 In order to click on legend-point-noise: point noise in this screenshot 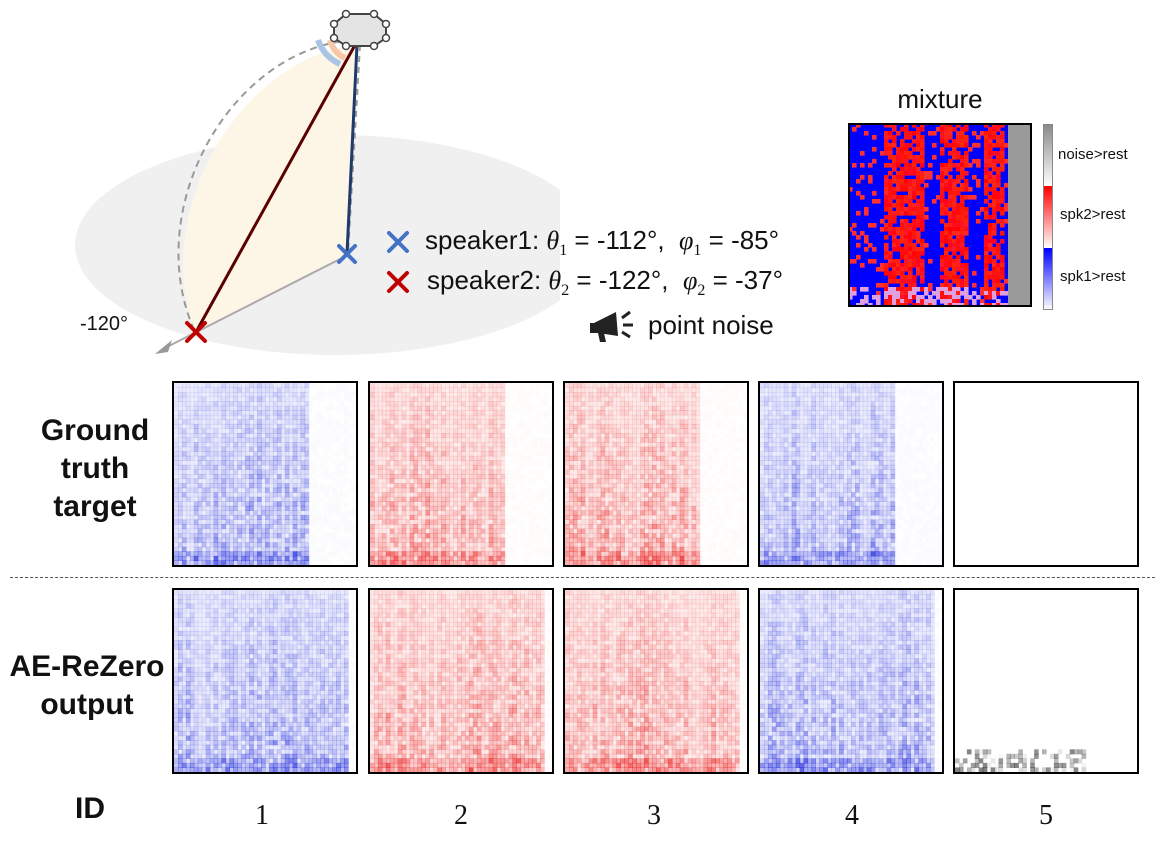, I will do `click(711, 325)`.